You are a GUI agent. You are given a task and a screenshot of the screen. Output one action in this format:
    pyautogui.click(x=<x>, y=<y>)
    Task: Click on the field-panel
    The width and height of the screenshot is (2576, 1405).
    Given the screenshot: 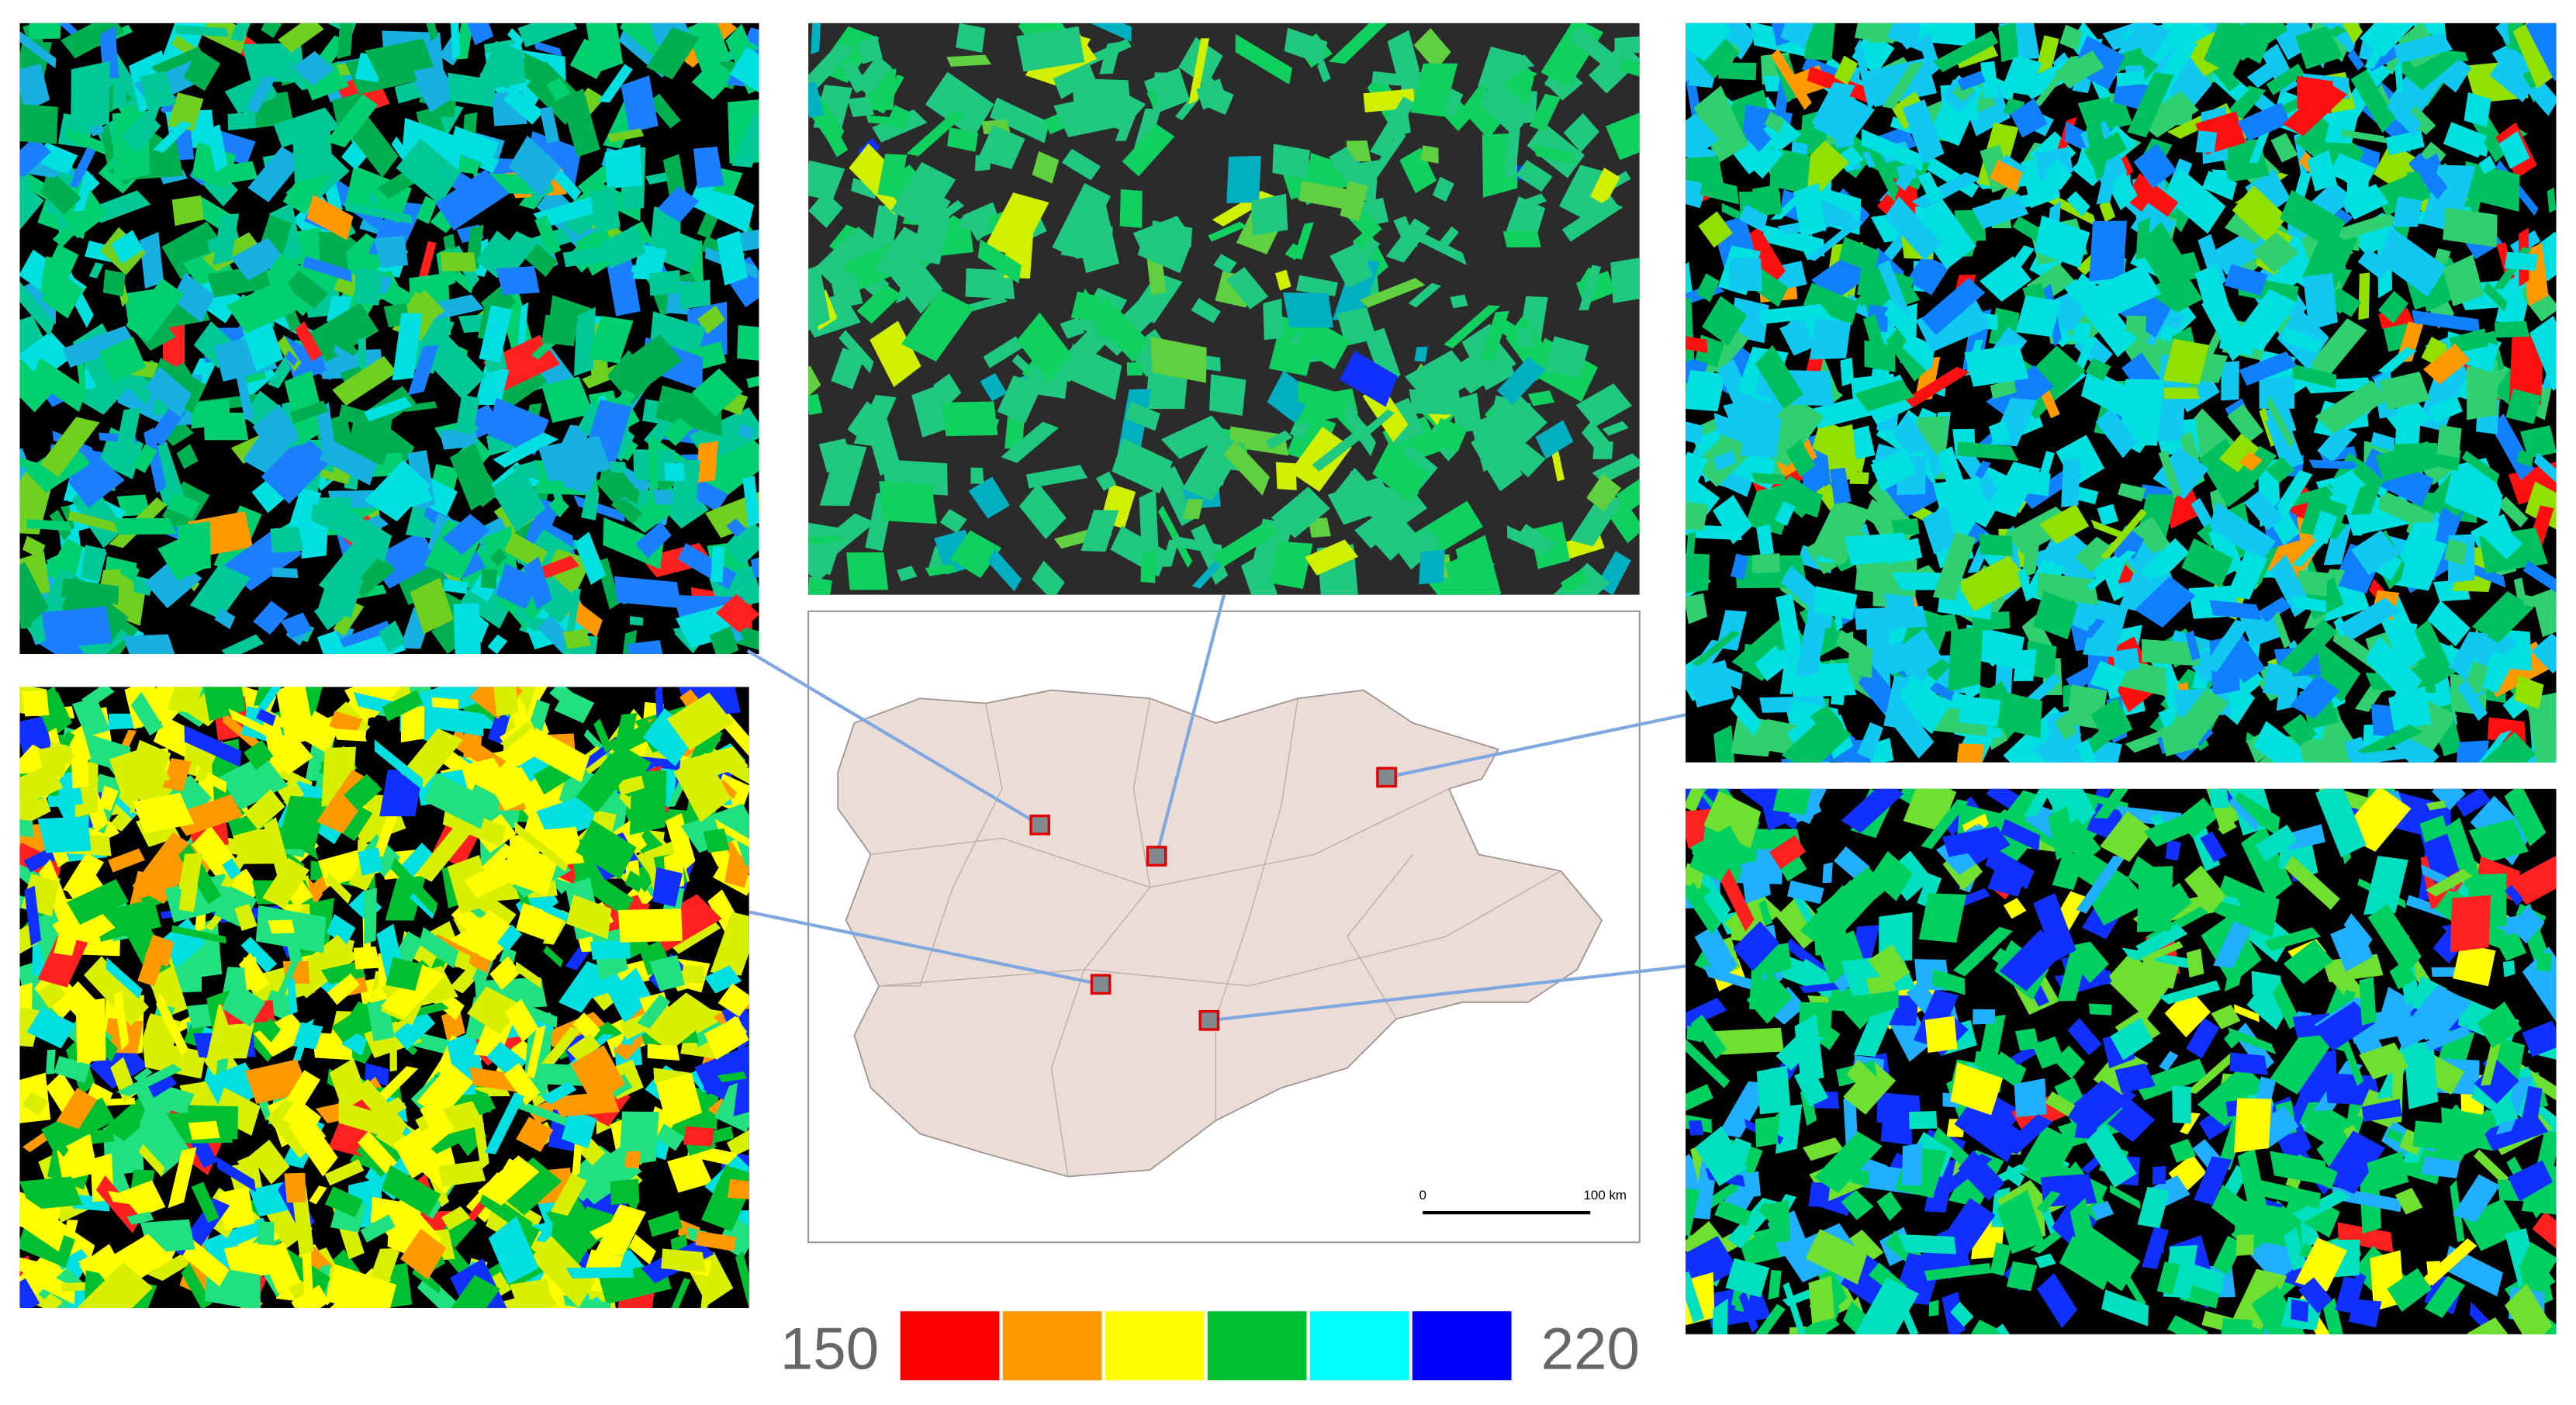 What is the action you would take?
    pyautogui.click(x=384, y=998)
    